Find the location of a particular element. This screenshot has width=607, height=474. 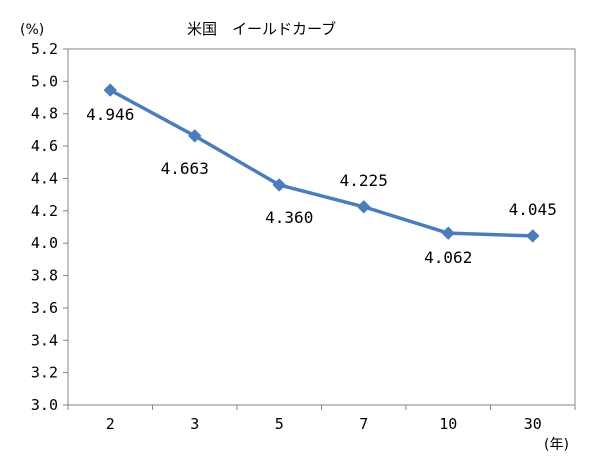

y-tick-label: 4.6 is located at coordinates (44, 146).